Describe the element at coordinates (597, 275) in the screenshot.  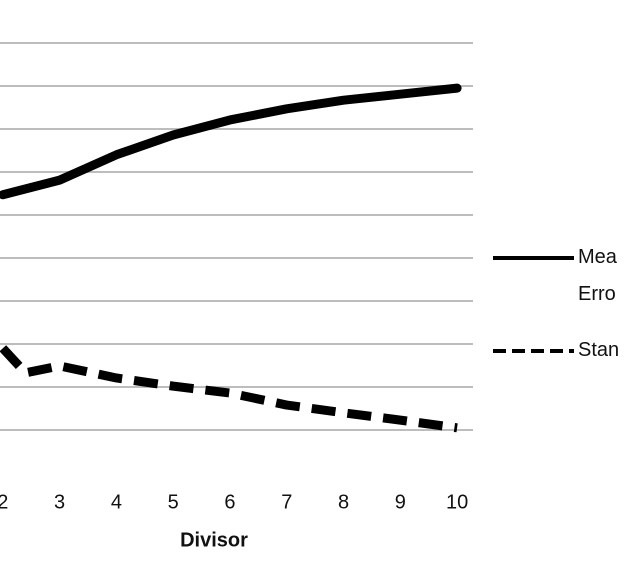
I see `legend-label: Mea Erro` at that location.